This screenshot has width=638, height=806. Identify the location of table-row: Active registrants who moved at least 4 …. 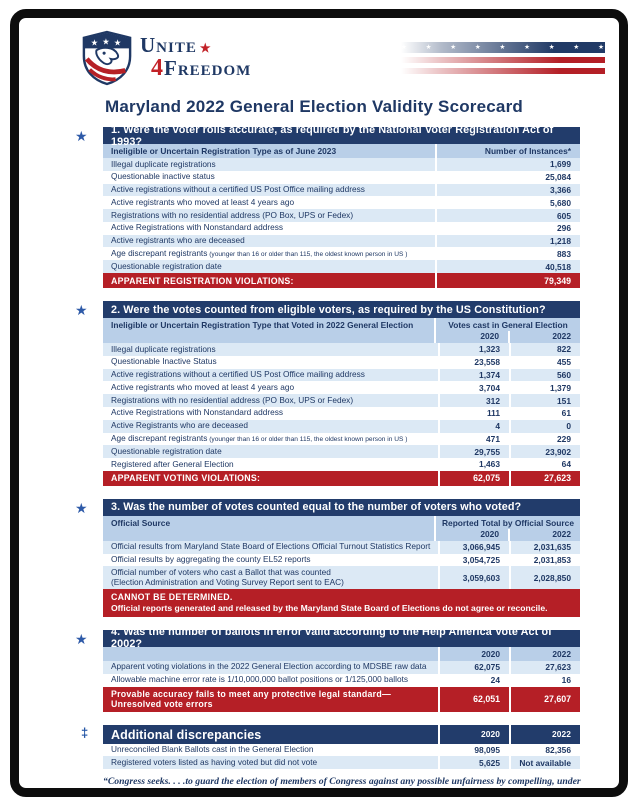
(341, 203).